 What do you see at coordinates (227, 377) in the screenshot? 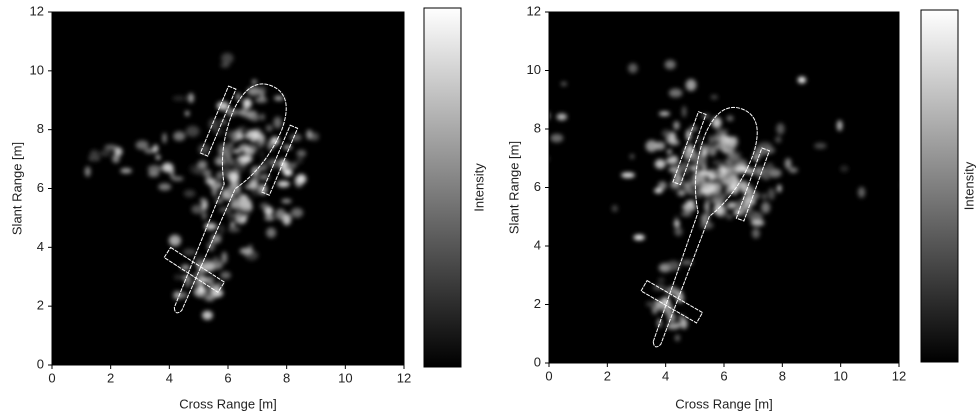
I see `x-tick-label: 6` at bounding box center [227, 377].